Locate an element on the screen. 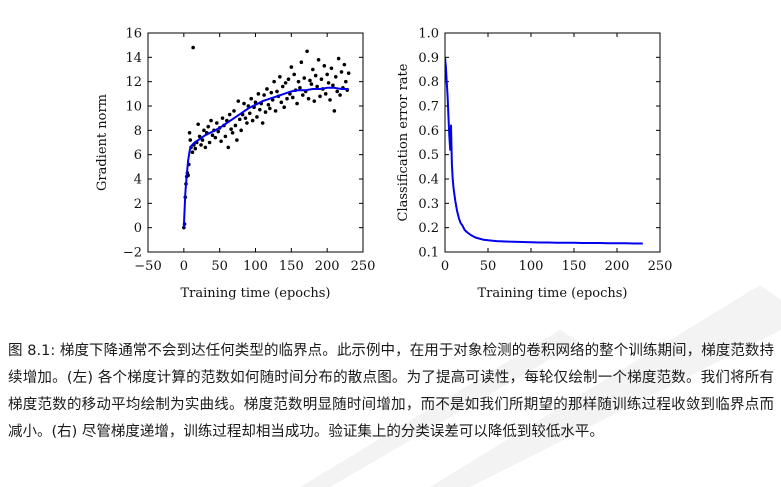 This screenshot has width=781, height=487. y-tick-label: 4 is located at coordinates (138, 180).